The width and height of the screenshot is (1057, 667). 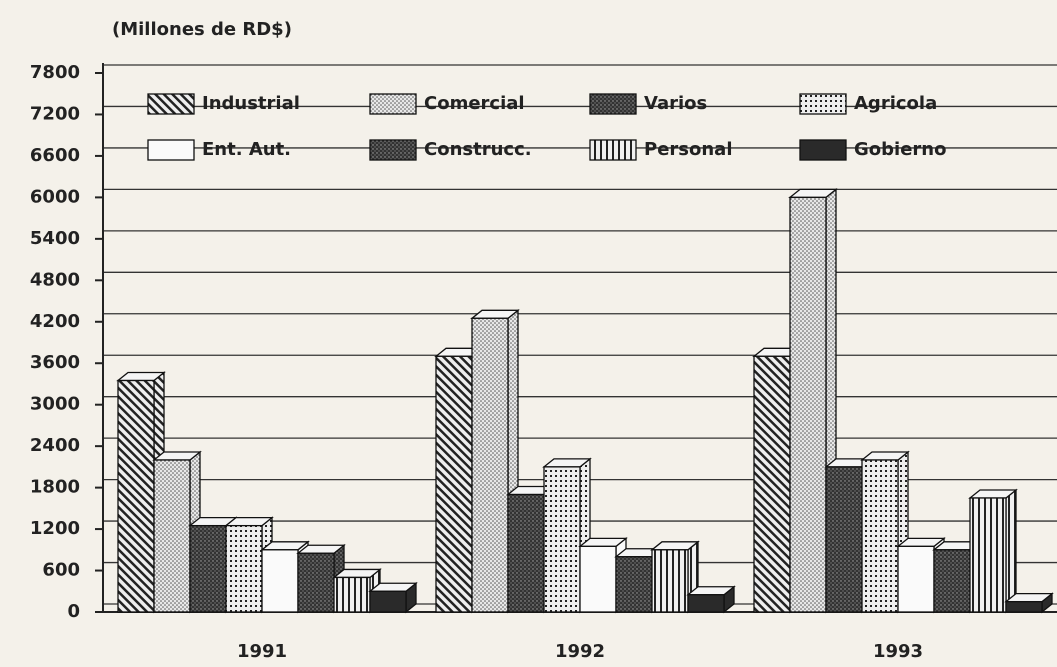 What do you see at coordinates (55, 445) in the screenshot?
I see `y-tick-label: 2400` at bounding box center [55, 445].